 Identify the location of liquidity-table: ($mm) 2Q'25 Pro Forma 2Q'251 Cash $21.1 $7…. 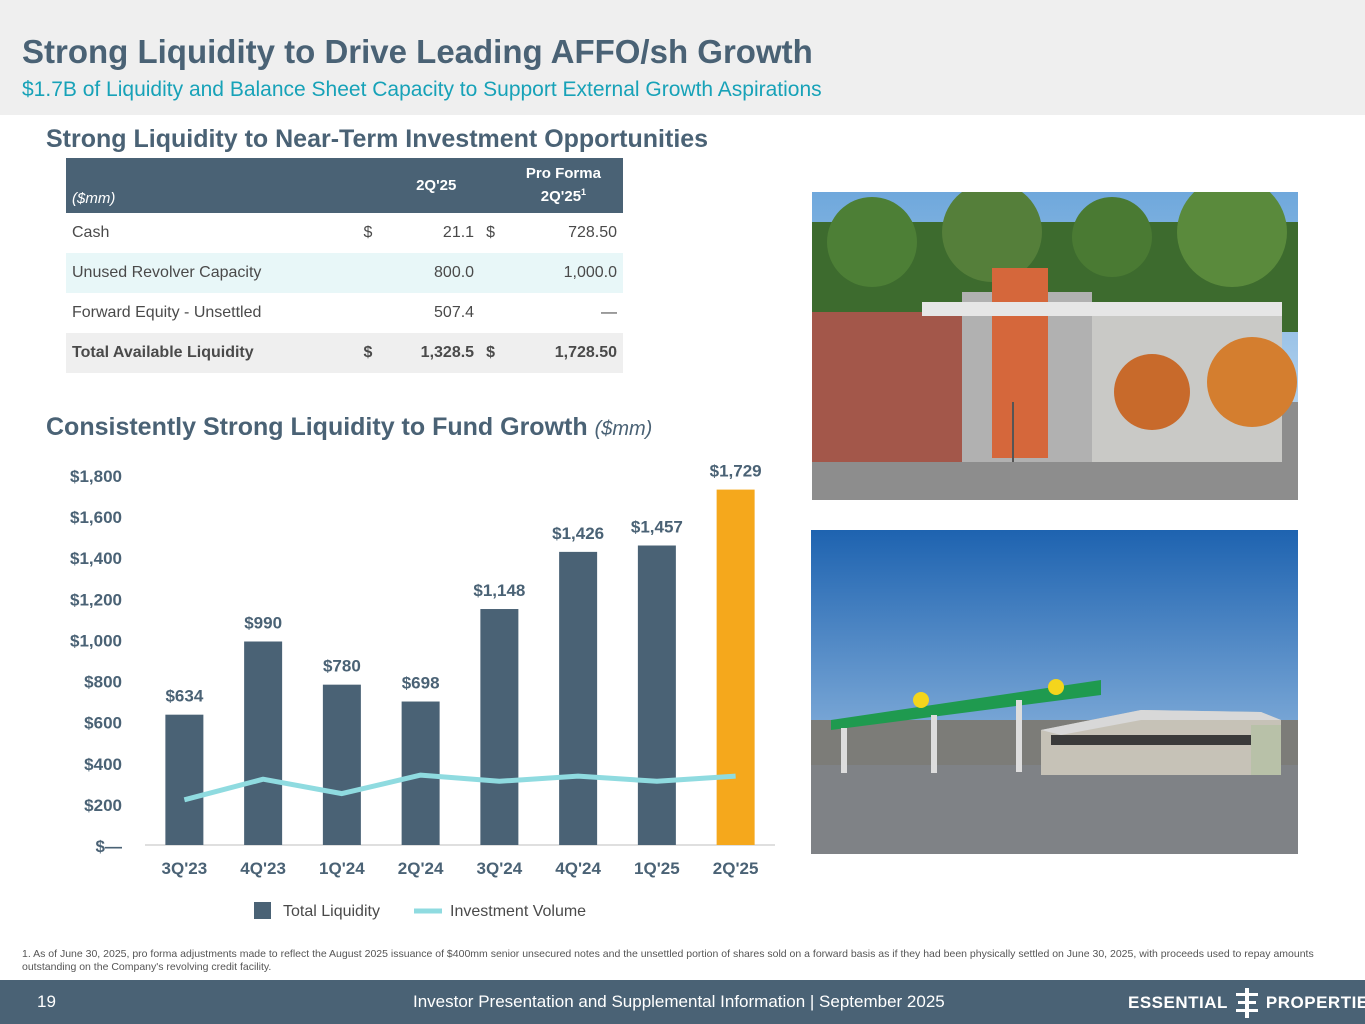
(344, 265).